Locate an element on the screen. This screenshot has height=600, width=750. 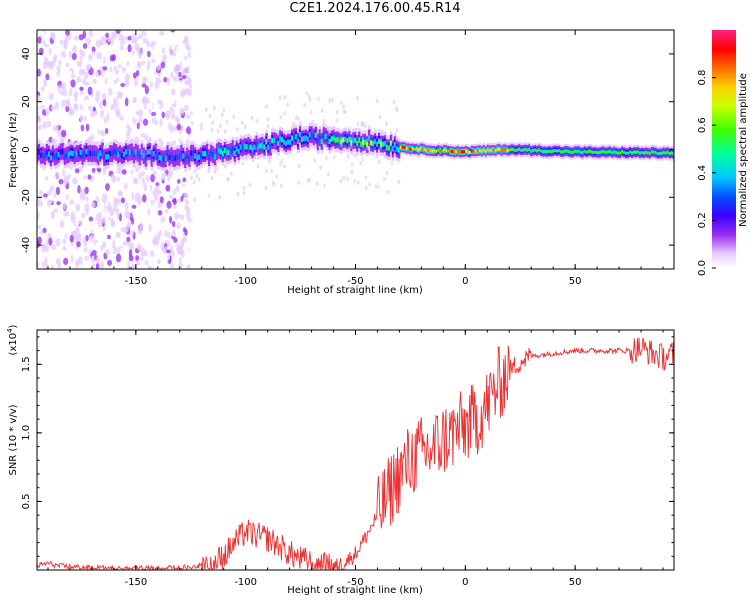
colorbar-tick-label: 0.2 is located at coordinates (702, 220).